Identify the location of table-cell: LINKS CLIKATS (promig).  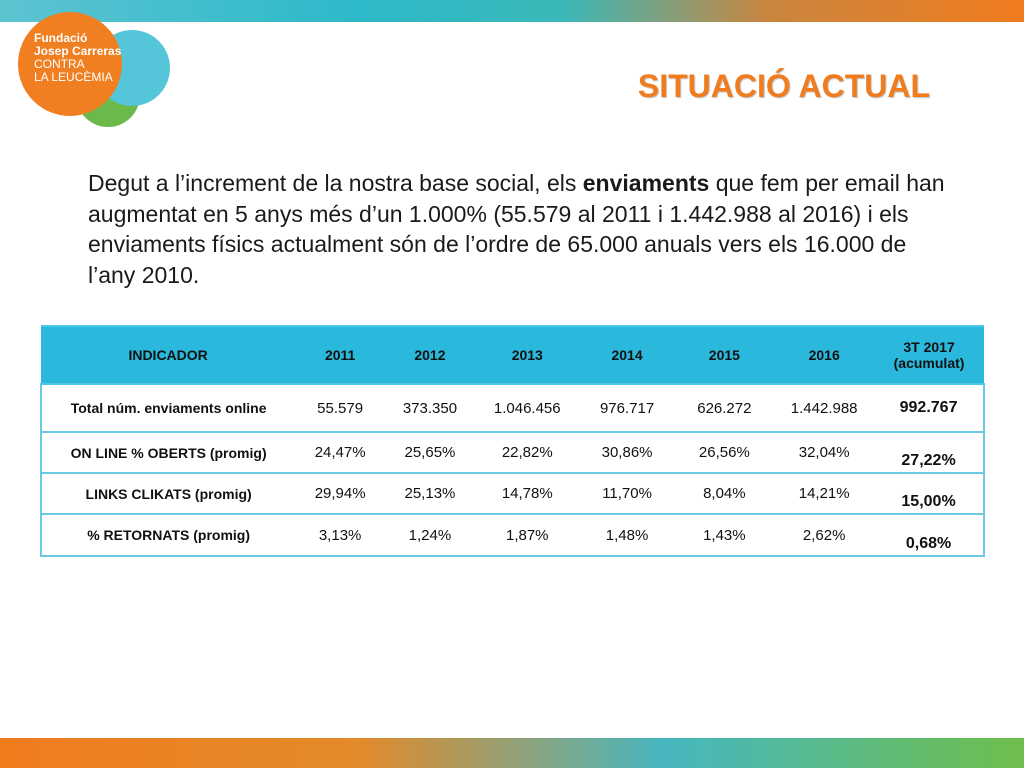
(167, 494).